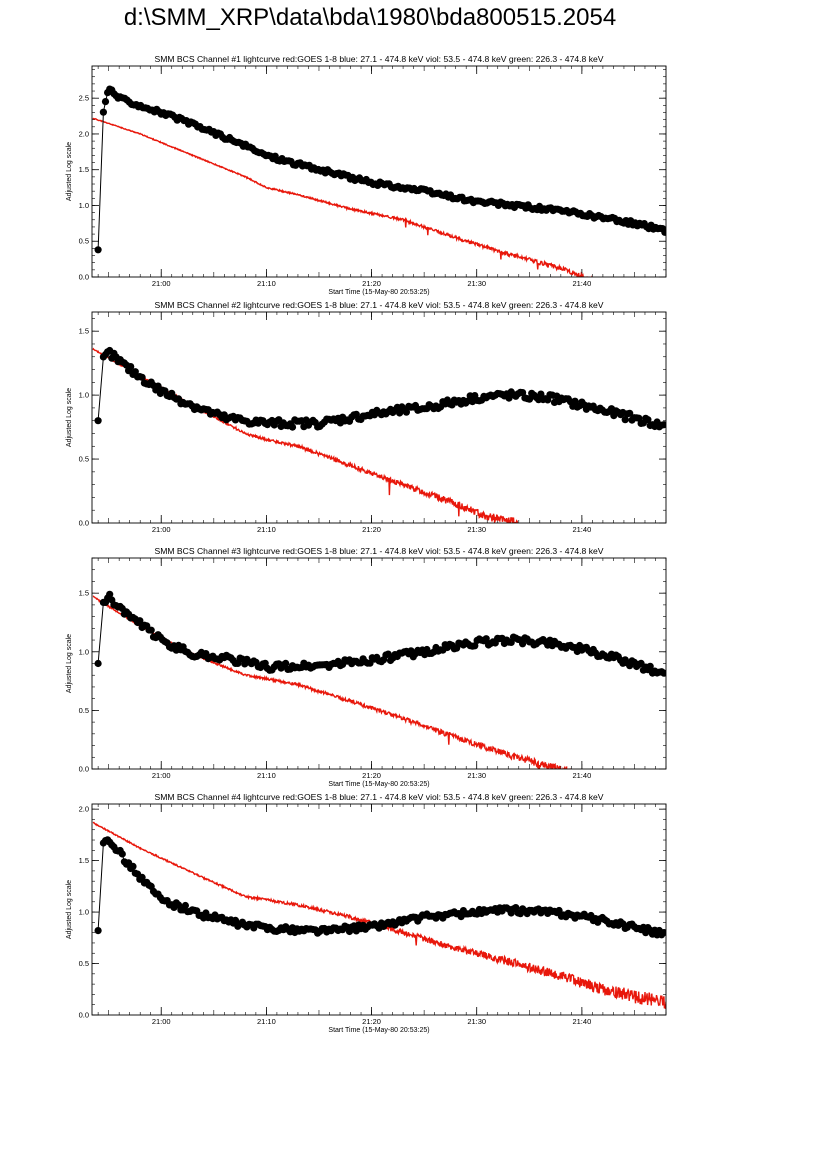  Describe the element at coordinates (370, 17) in the screenshot. I see `page-title: d:\SMM_XRP\data\bda\1980\bda800515.2054` at that location.